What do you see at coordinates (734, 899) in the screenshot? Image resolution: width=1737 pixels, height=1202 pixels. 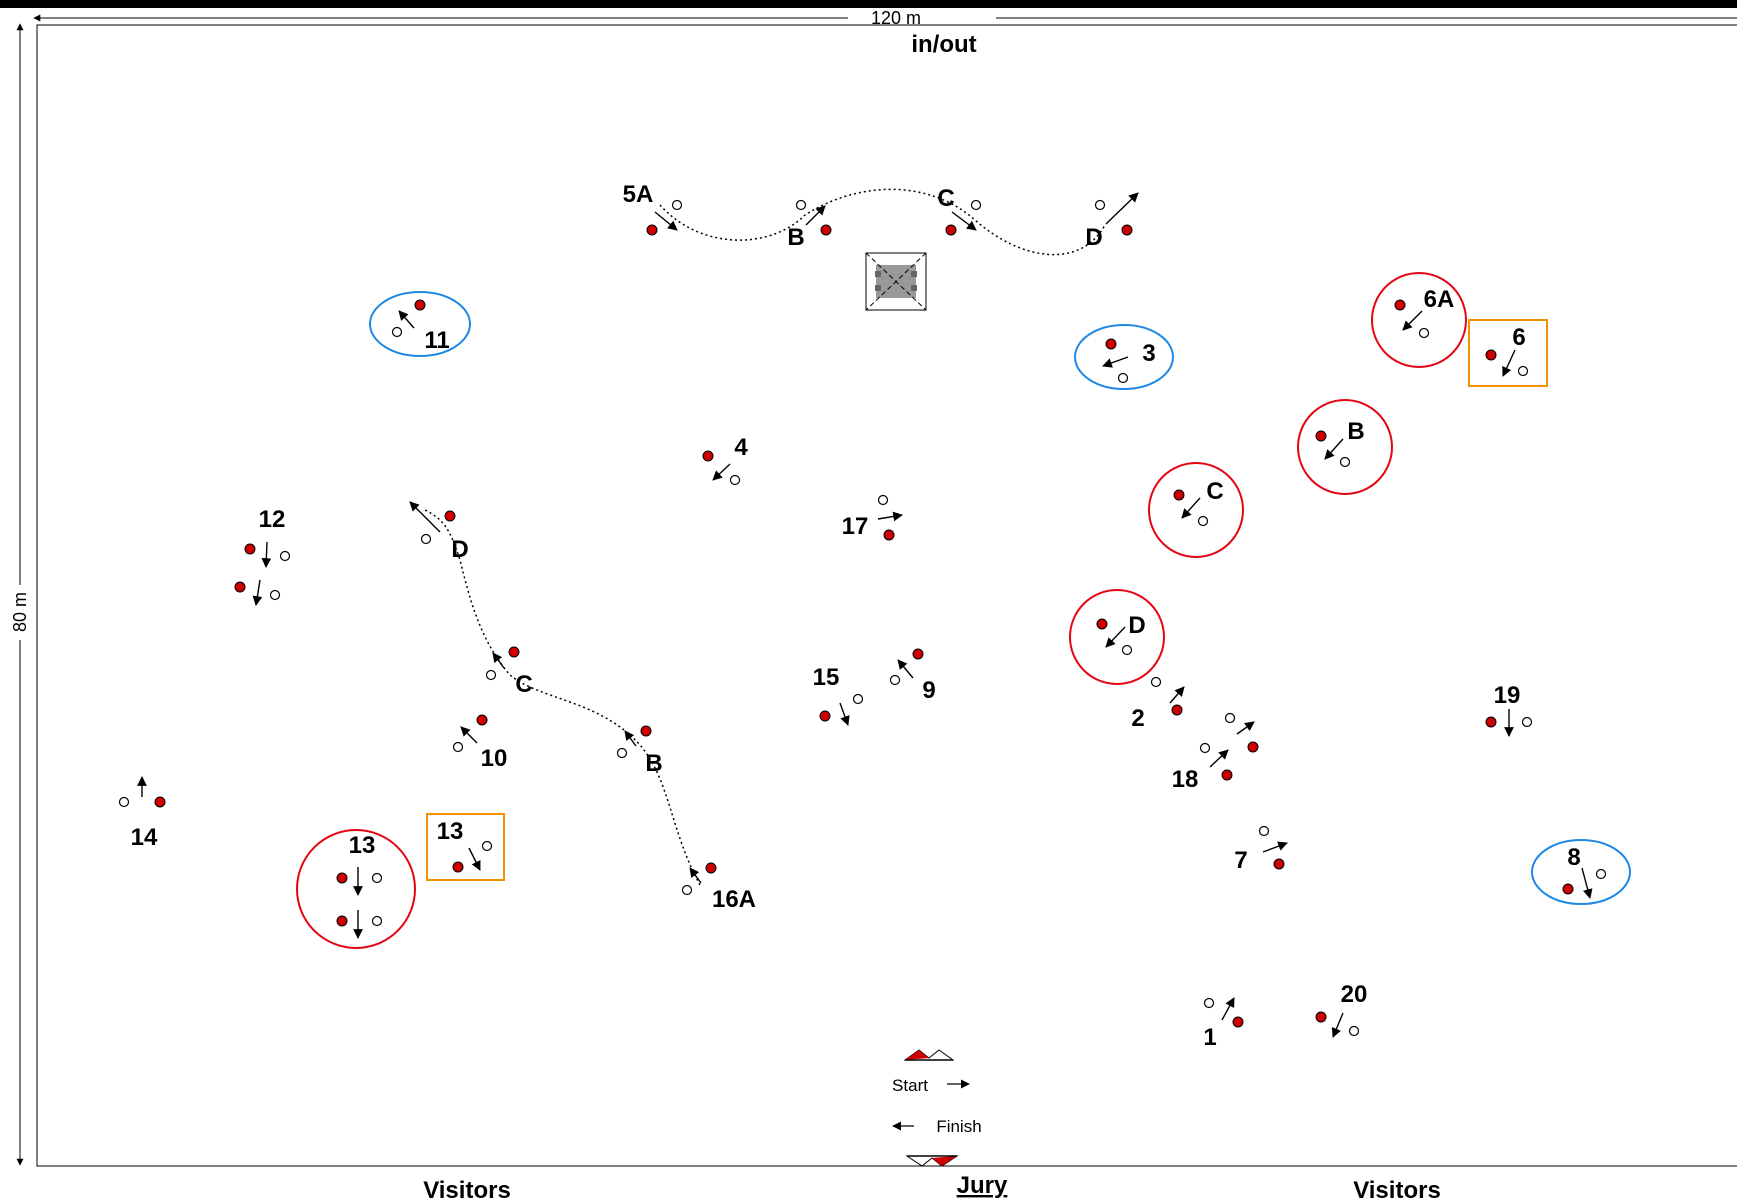 I see `label-16A: 16A` at bounding box center [734, 899].